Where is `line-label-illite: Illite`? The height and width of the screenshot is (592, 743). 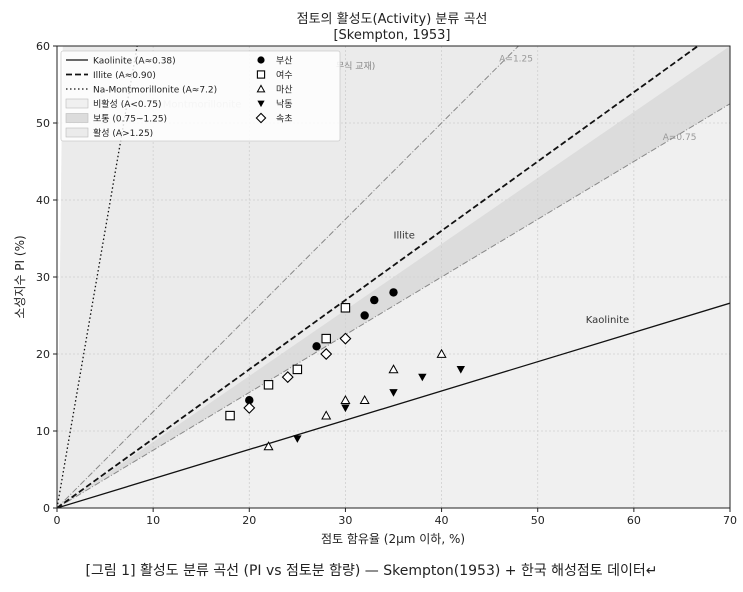 line-label-illite: Illite is located at coordinates (404, 236).